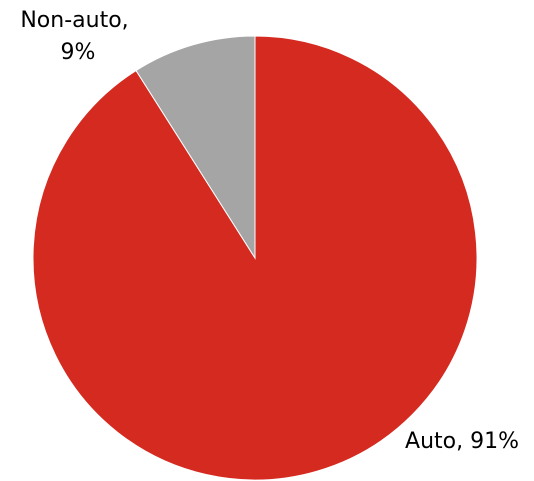 The height and width of the screenshot is (481, 534). Describe the element at coordinates (77, 36) in the screenshot. I see `slice-label-non-auto: Non-auto, 9%` at that location.